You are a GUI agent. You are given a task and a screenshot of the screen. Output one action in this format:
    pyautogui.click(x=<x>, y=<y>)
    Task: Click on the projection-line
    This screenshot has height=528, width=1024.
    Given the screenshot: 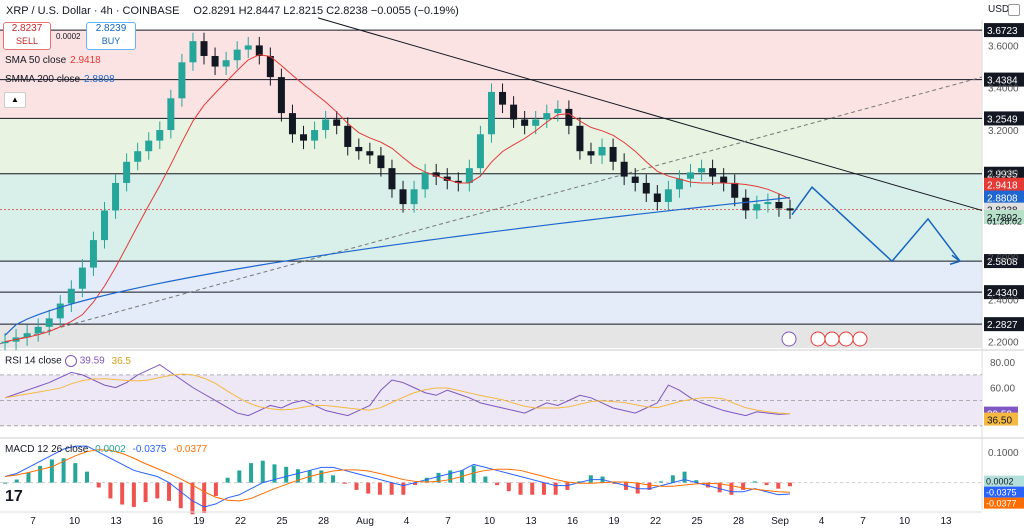 What is the action you would take?
    pyautogui.click(x=876, y=224)
    